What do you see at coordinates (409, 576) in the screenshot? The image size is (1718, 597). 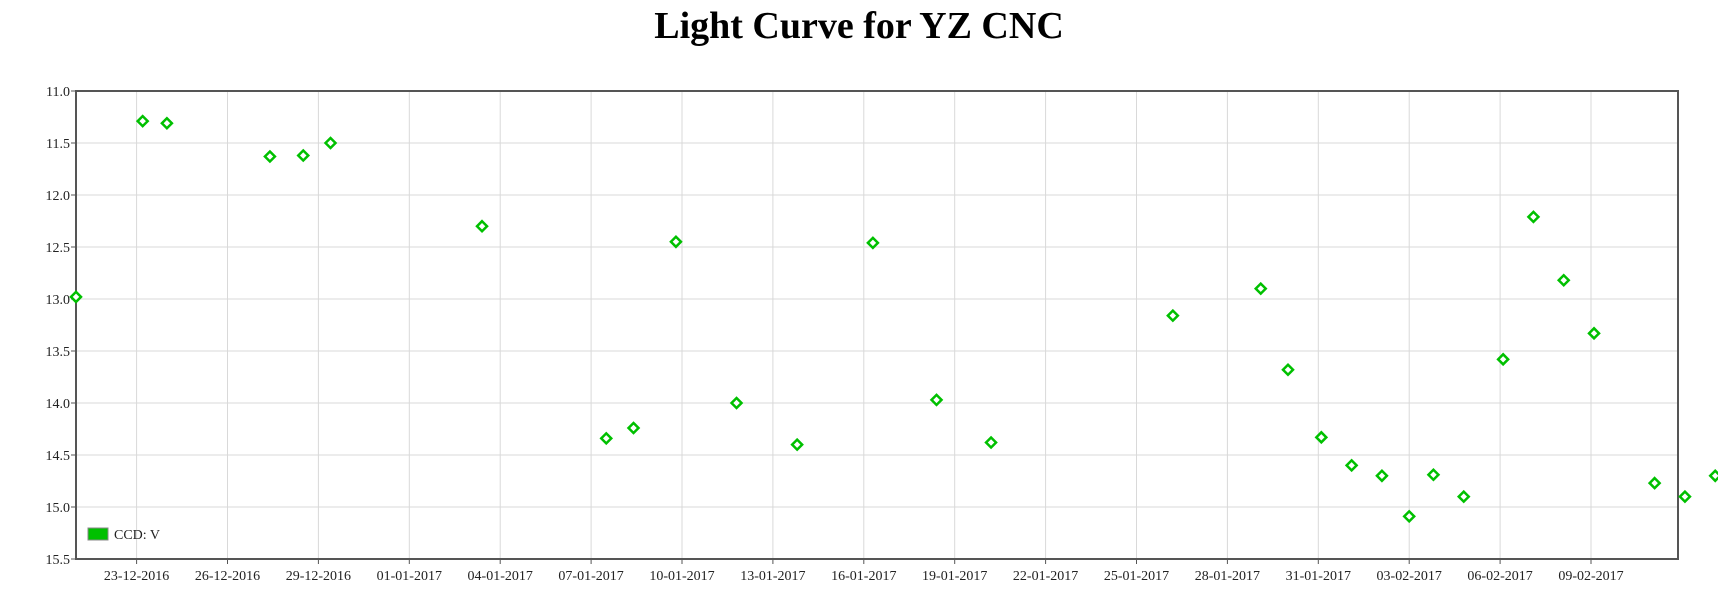 I see `x-tick-label: 01-01-2017` at bounding box center [409, 576].